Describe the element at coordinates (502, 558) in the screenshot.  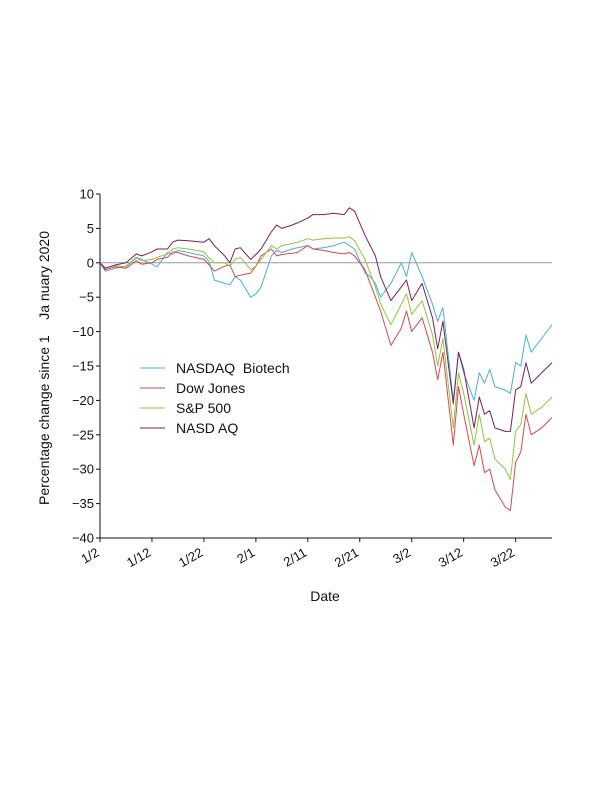
I see `x-tick-label: 3/22` at that location.